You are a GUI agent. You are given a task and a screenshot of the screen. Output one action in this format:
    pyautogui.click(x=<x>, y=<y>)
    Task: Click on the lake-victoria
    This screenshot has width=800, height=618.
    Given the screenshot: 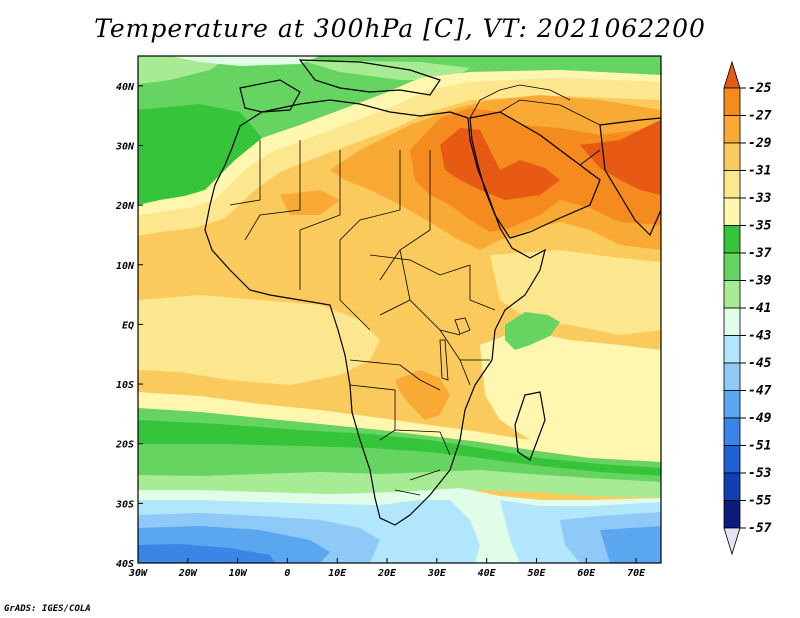 What is the action you would take?
    pyautogui.click(x=462, y=326)
    